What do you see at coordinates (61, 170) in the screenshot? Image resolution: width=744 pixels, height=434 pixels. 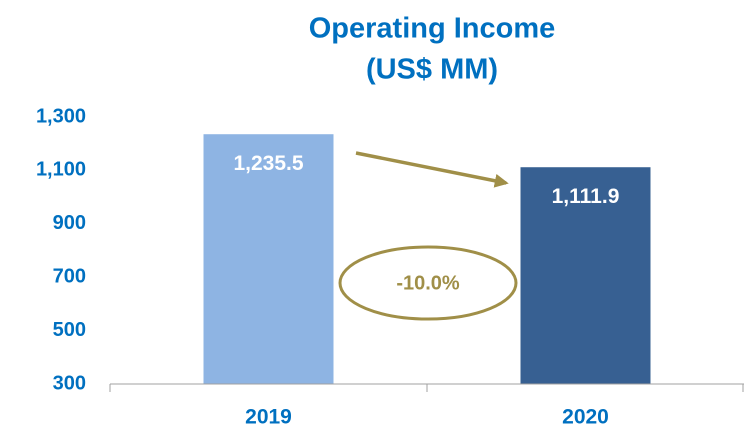 I see `y-tick-label: 1,100` at bounding box center [61, 170].